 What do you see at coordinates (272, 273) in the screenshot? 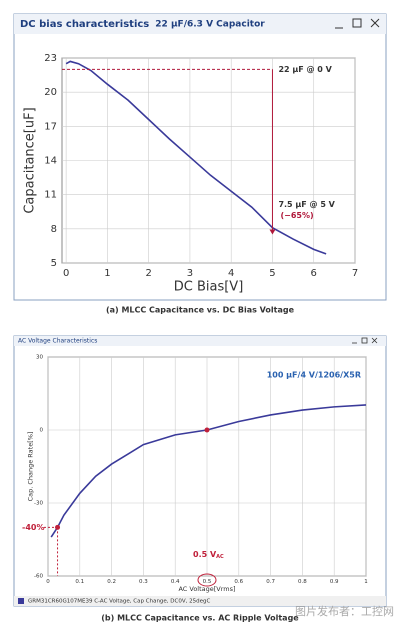
I see `x-tick-label: 5` at bounding box center [272, 273].